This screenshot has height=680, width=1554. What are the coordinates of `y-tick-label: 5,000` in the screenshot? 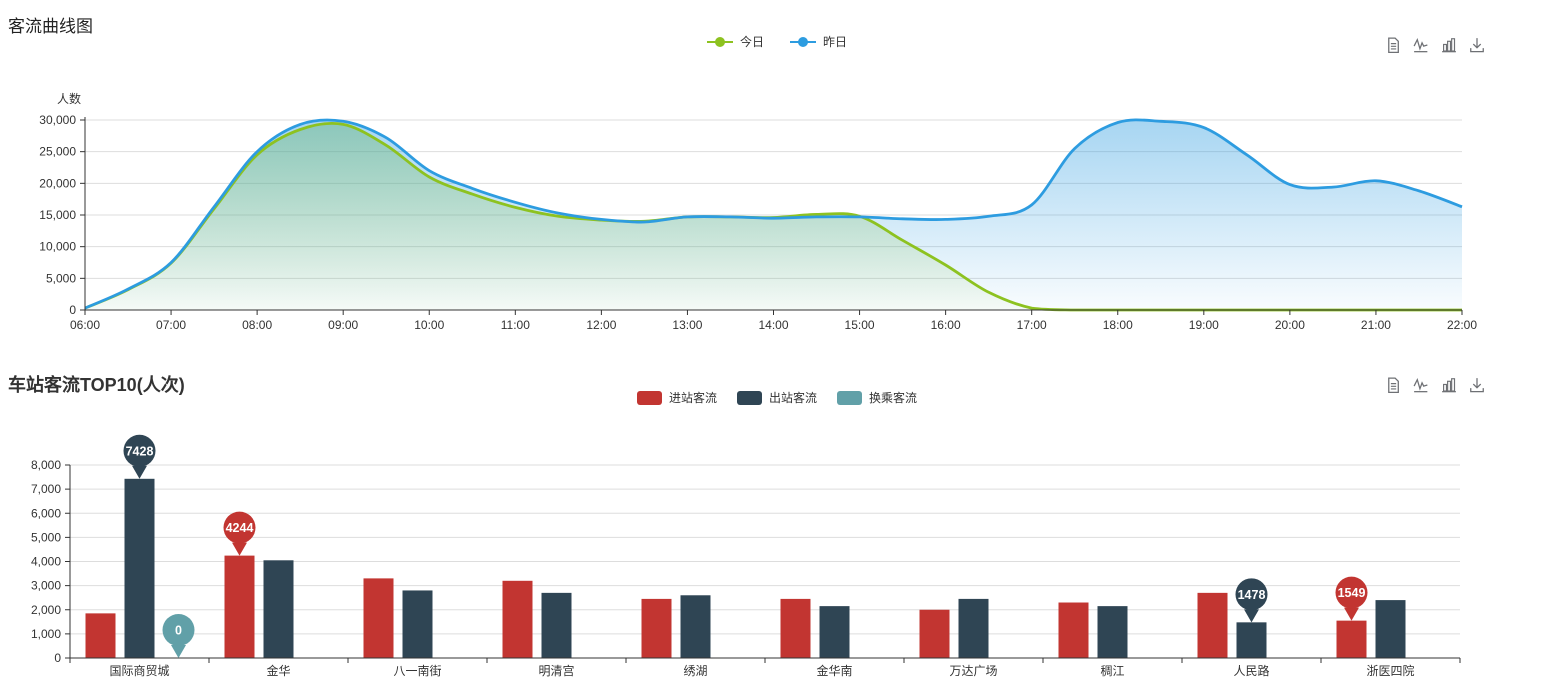 It's located at (61, 278).